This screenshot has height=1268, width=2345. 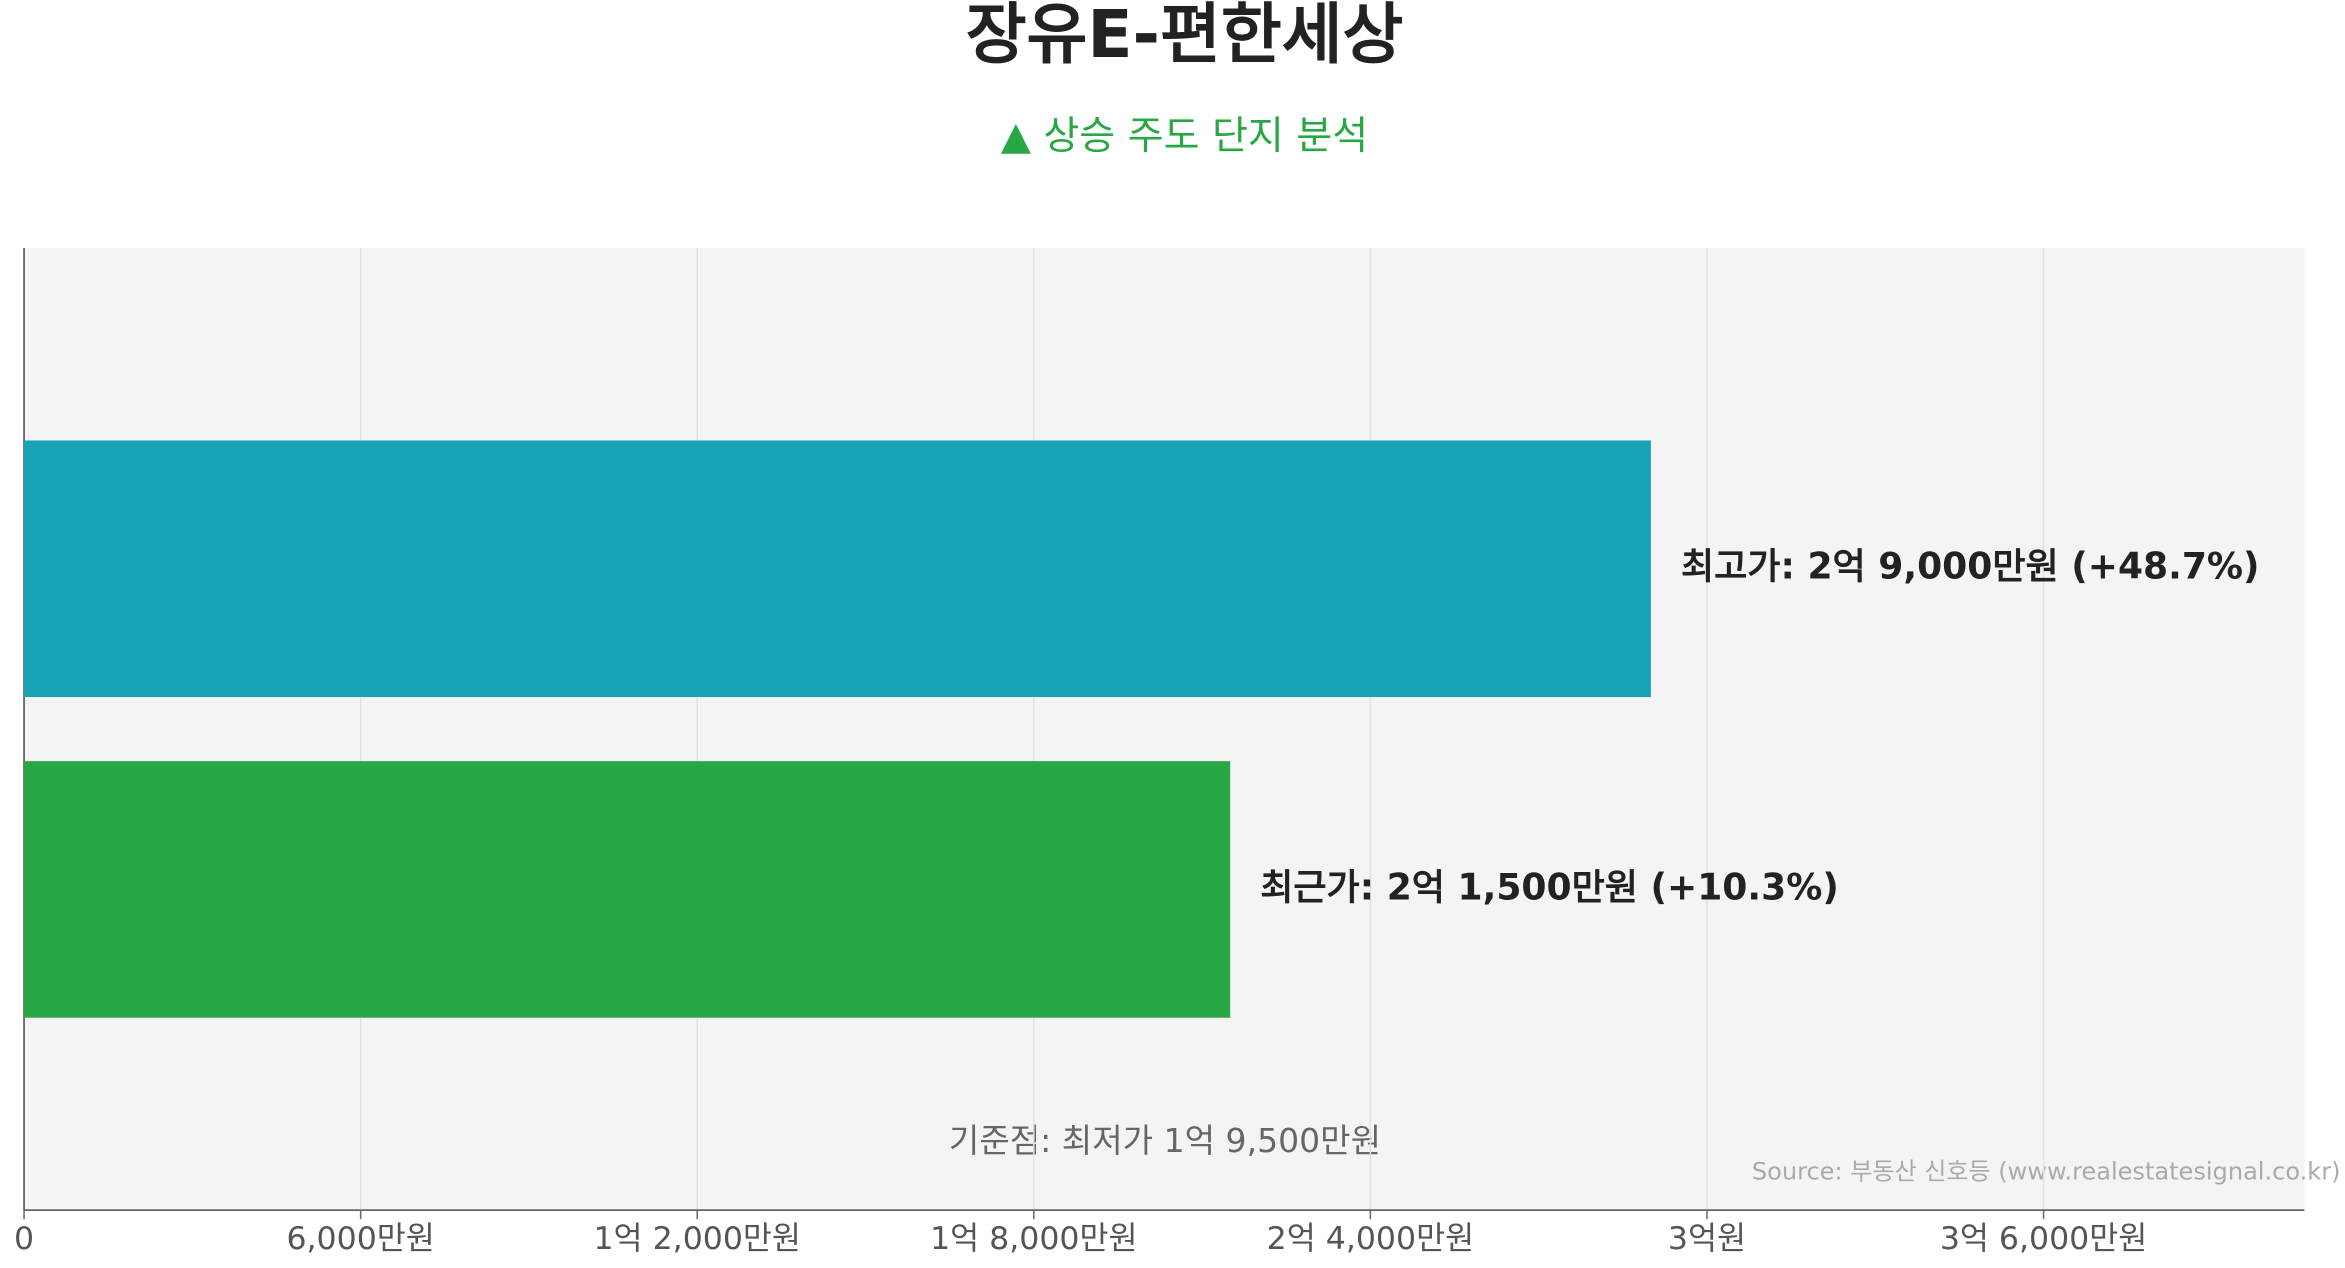 What do you see at coordinates (2043, 1239) in the screenshot?
I see `x-tick-label: 3억 6,000만원` at bounding box center [2043, 1239].